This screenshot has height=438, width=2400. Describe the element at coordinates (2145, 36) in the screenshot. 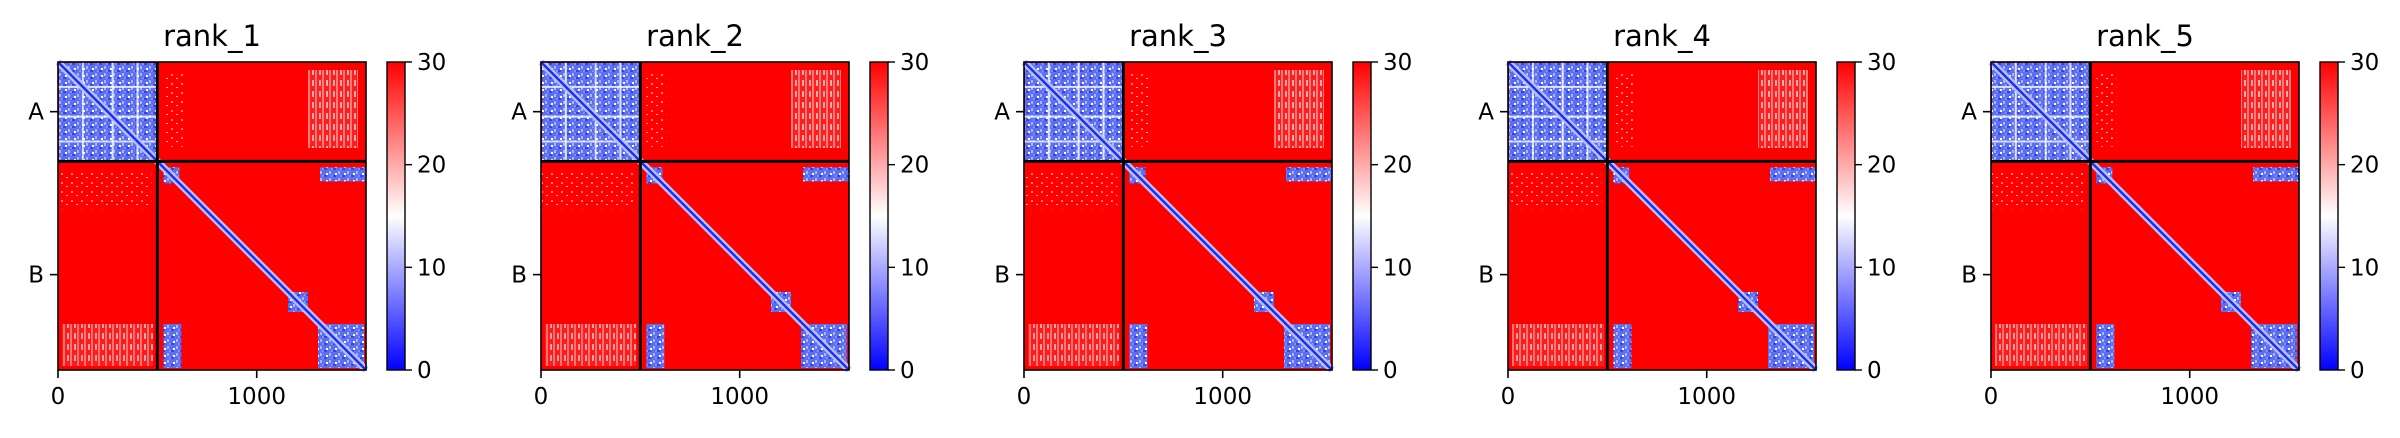

I see `panel-title: rank_5` at that location.